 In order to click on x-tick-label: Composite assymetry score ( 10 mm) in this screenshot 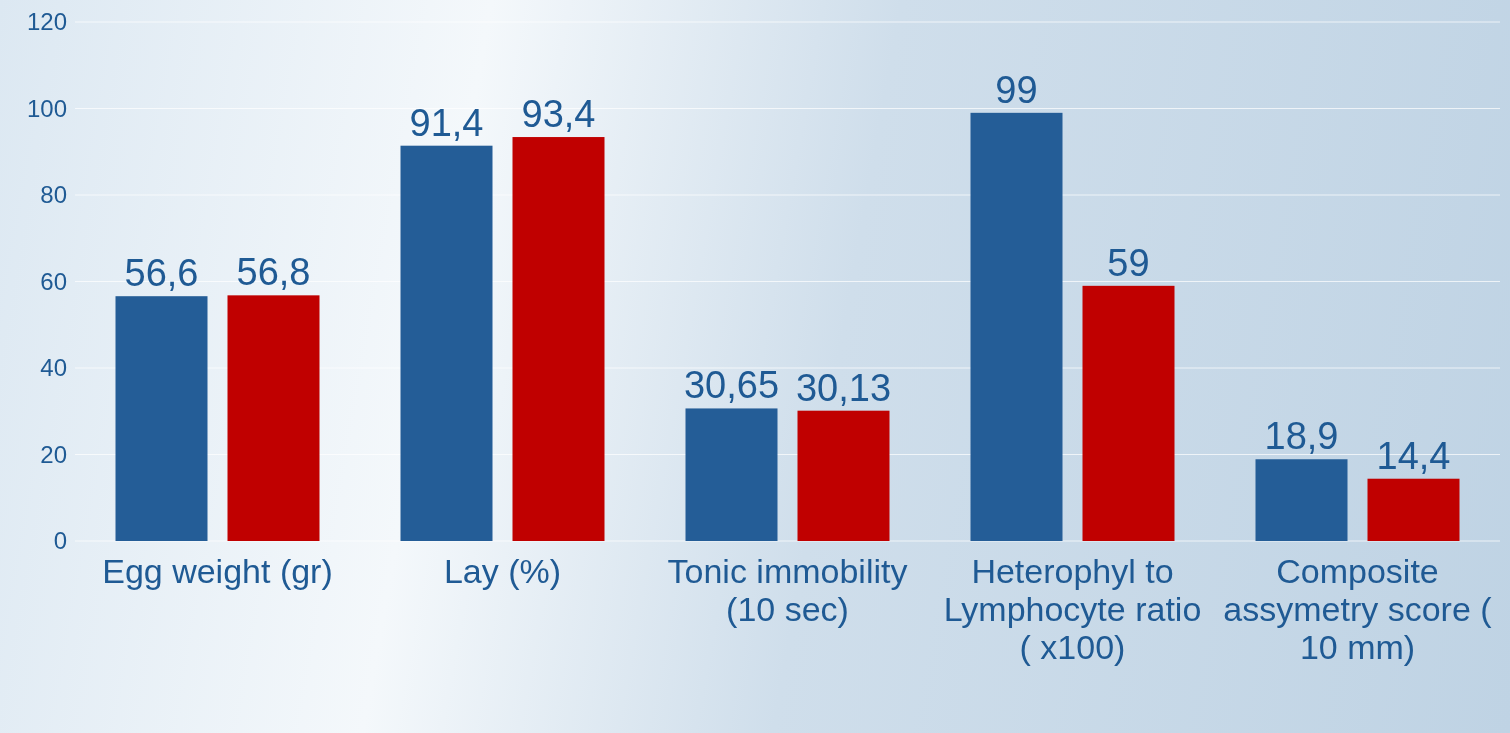, I will do `click(1358, 609)`.